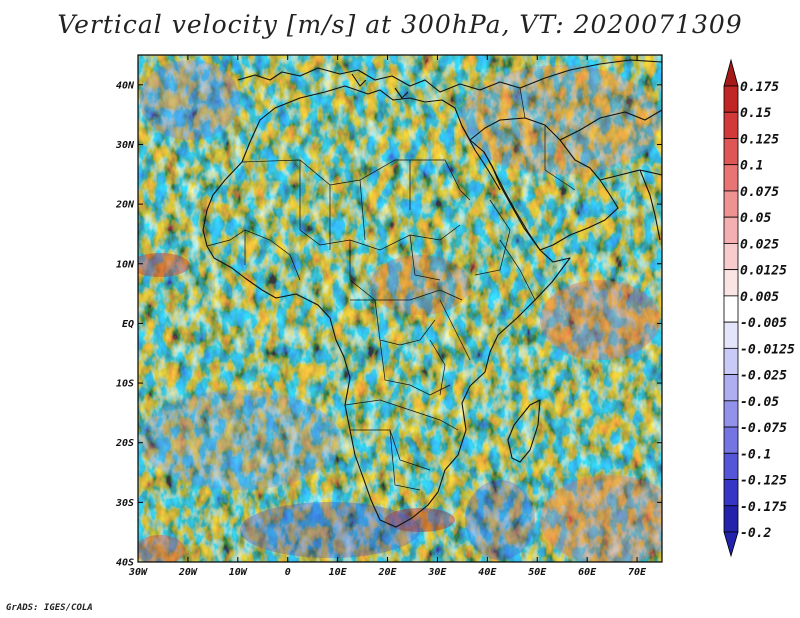 The image size is (800, 618). What do you see at coordinates (767, 349) in the screenshot?
I see `colorbar-label: -0.0125` at bounding box center [767, 349].